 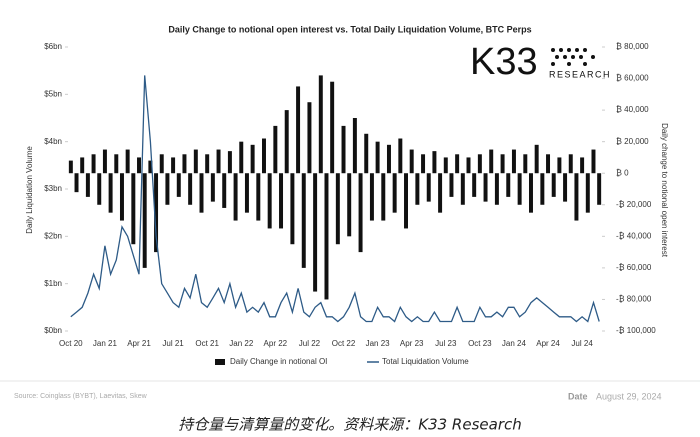 I want to click on x-tick-label: Oct 21, so click(x=207, y=343).